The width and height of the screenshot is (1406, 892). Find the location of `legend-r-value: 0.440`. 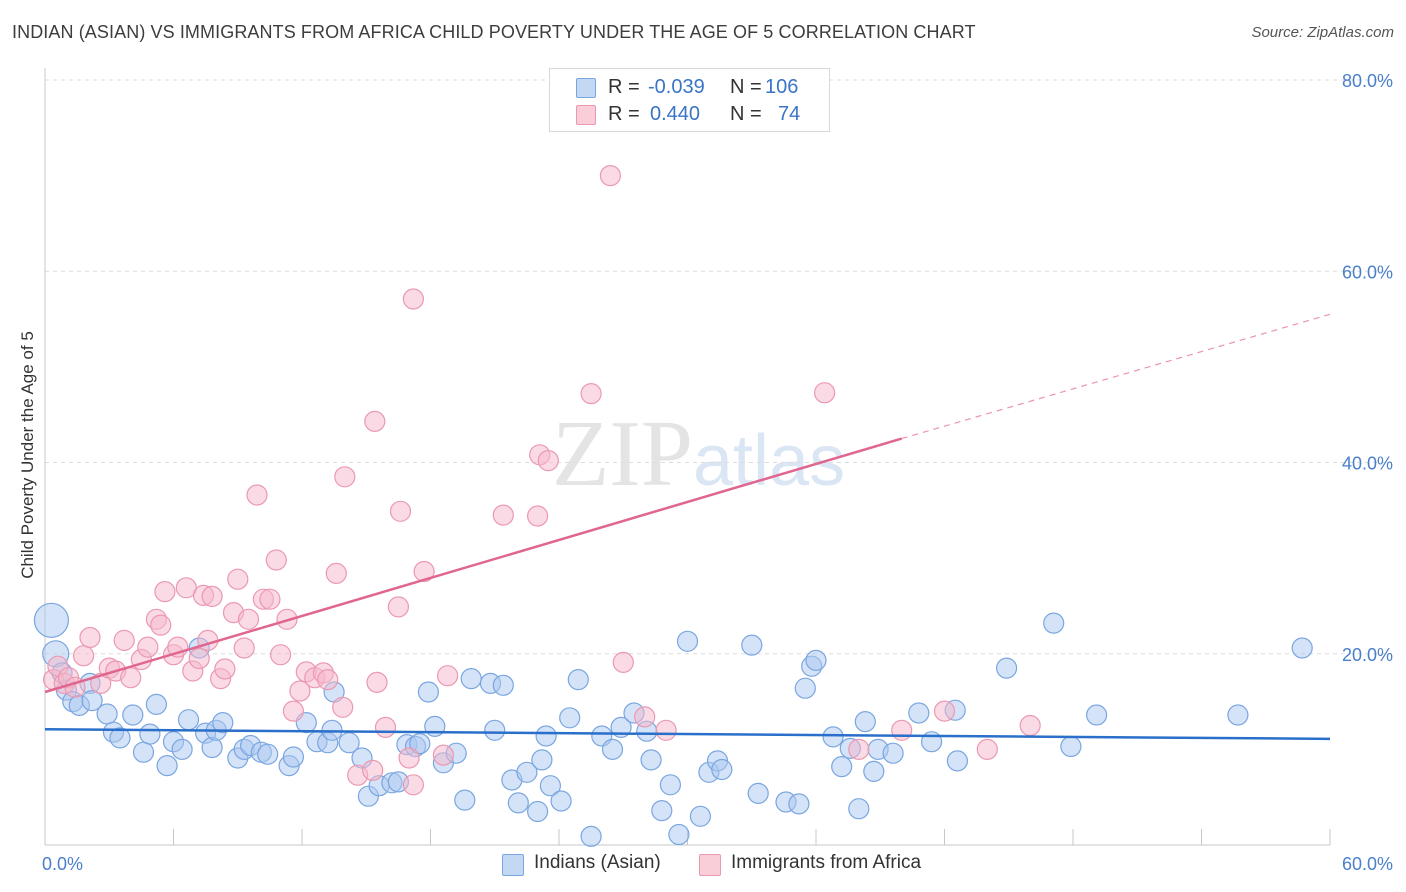

legend-r-value: 0.440 is located at coordinates (675, 114).